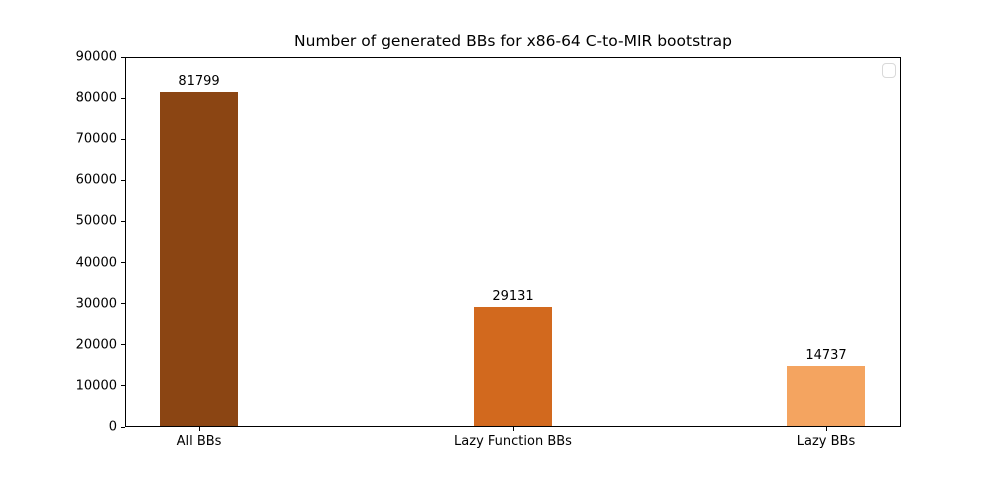 The image size is (1000, 480). What do you see at coordinates (96, 221) in the screenshot?
I see `y-tick-label: 50000` at bounding box center [96, 221].